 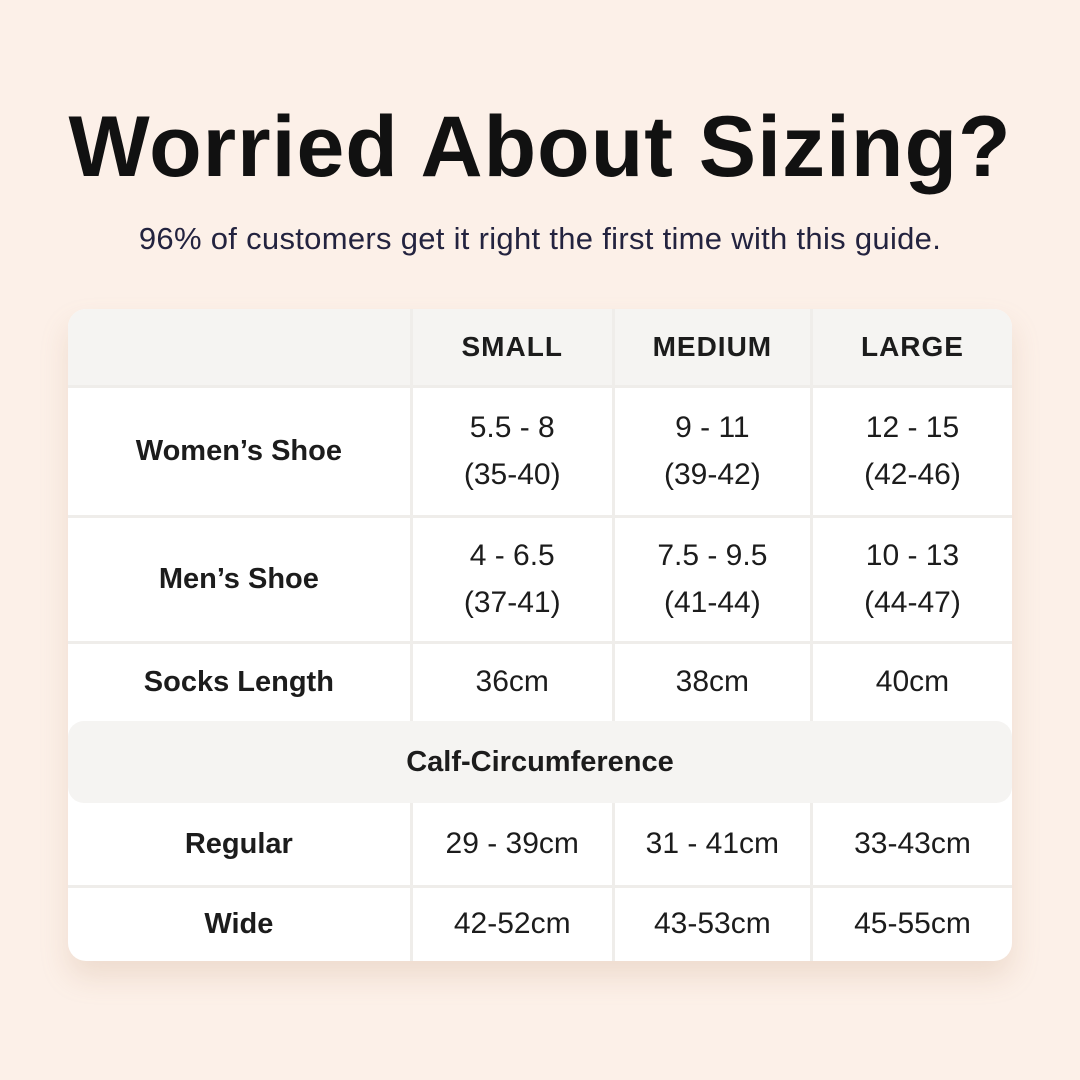 What do you see at coordinates (910, 682) in the screenshot?
I see `socks-length-large: 40cm` at bounding box center [910, 682].